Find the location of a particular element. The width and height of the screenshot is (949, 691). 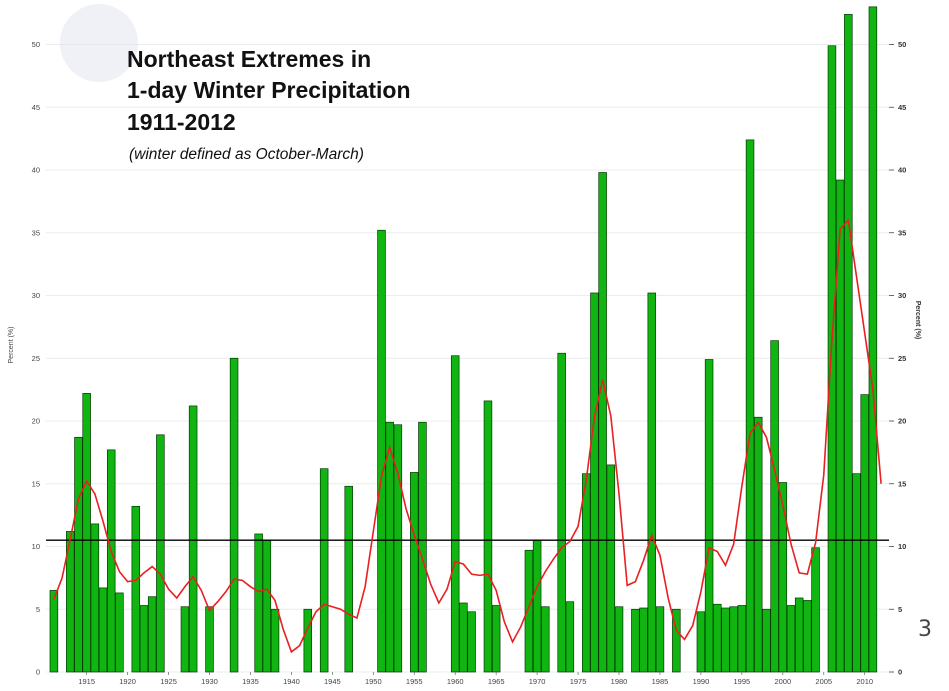

x-tick-label: 1940 is located at coordinates (291, 681).